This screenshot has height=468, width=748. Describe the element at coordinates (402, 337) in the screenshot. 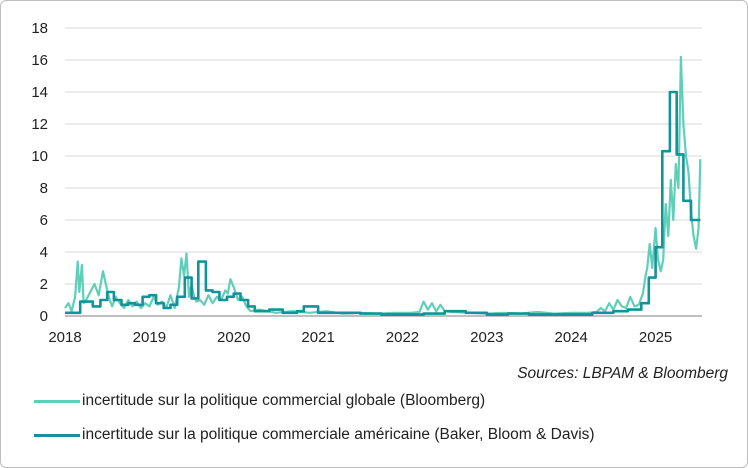

I see `x-tick-label-2022: 2022` at that location.